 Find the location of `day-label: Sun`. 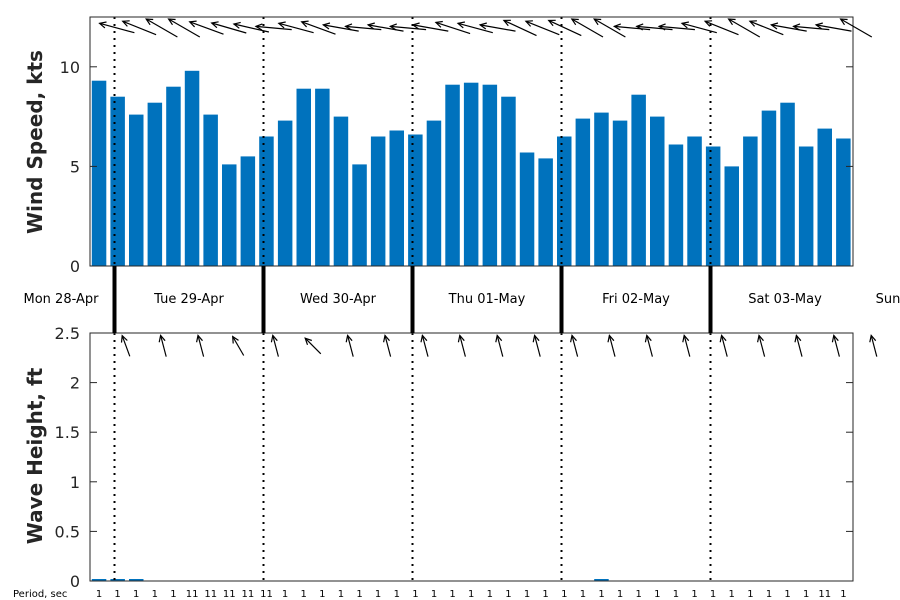

day-label: Sun is located at coordinates (888, 299).